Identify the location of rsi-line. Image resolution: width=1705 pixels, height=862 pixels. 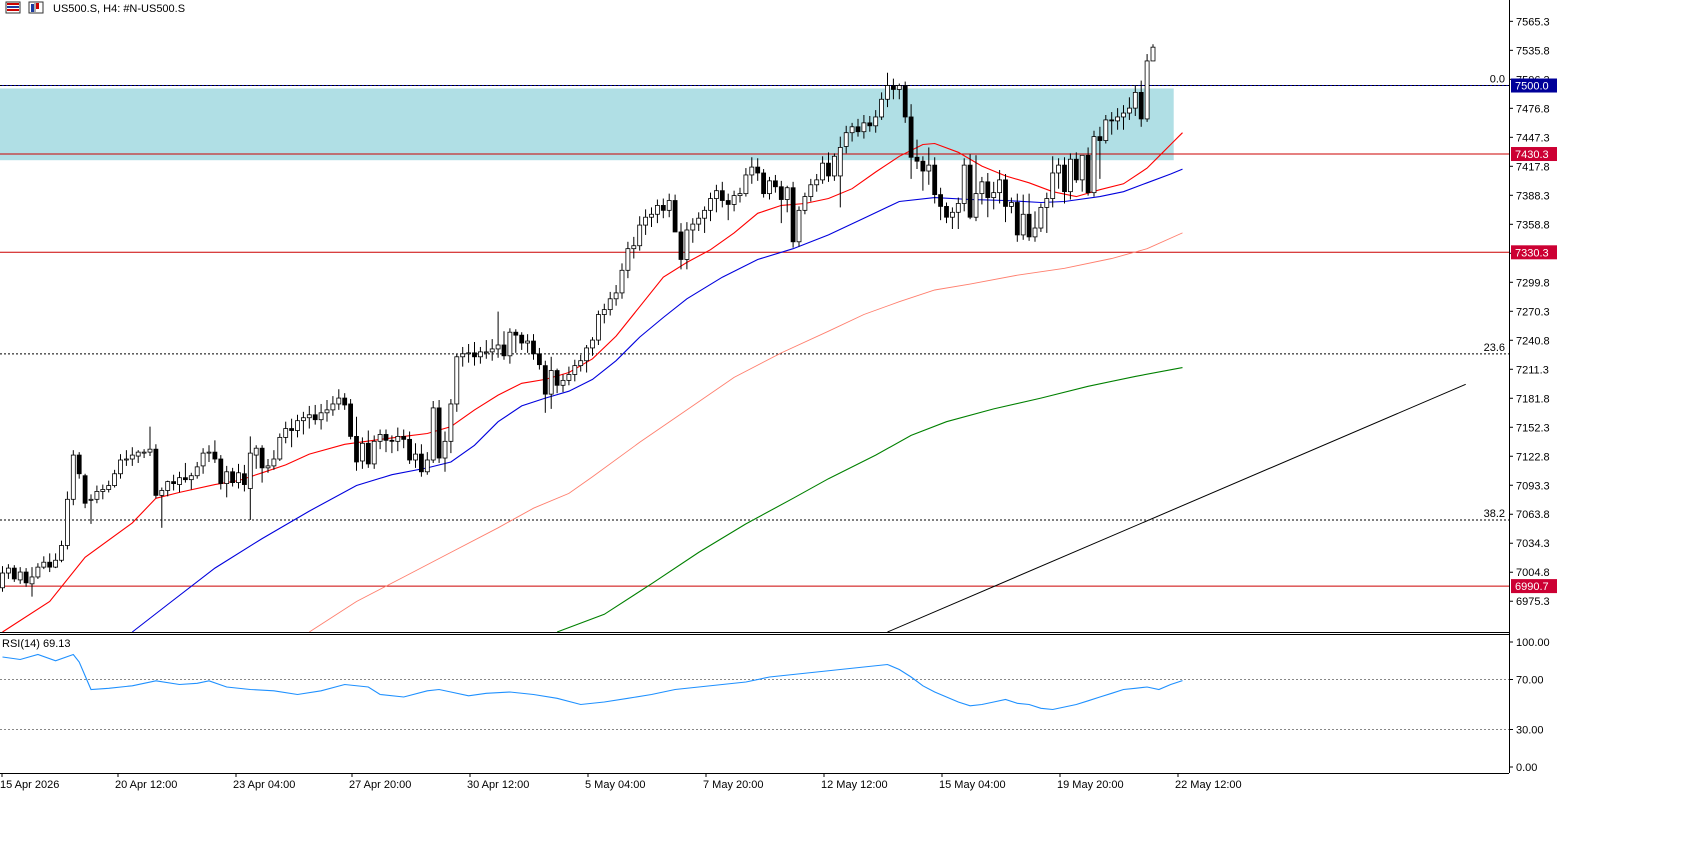
(592, 682).